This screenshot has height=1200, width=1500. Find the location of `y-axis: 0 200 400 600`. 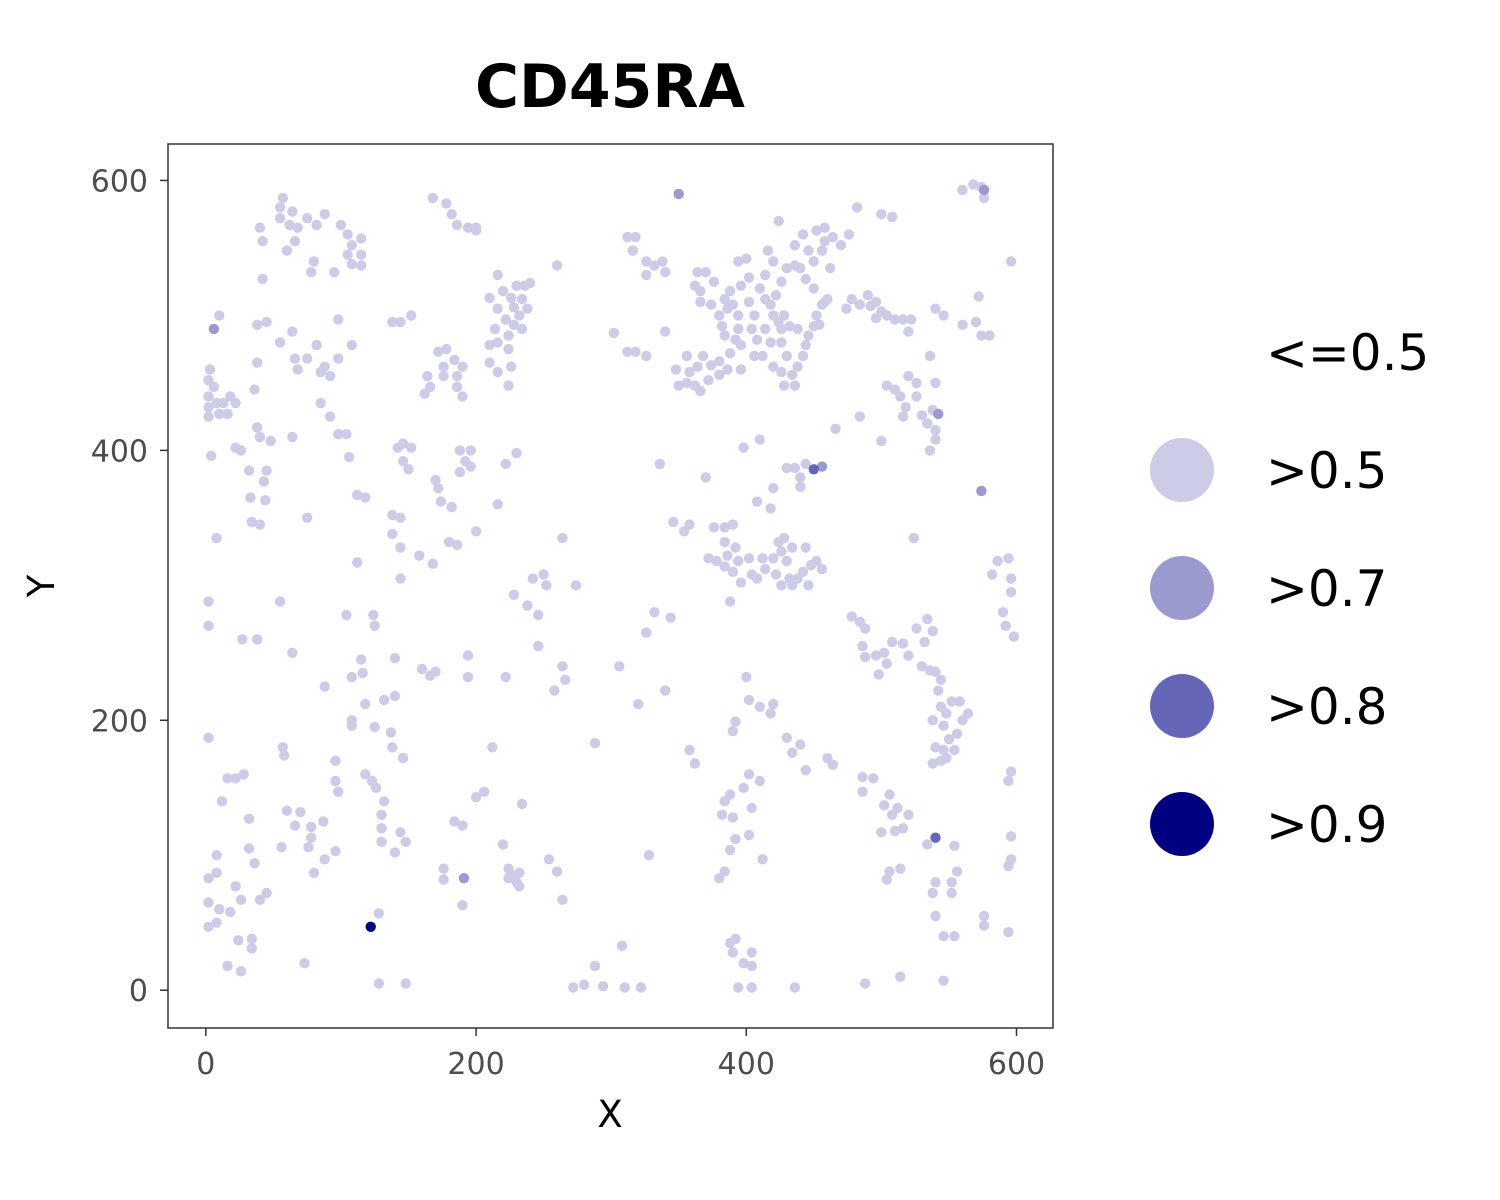

y-axis: 0 200 400 600 is located at coordinates (129, 586).